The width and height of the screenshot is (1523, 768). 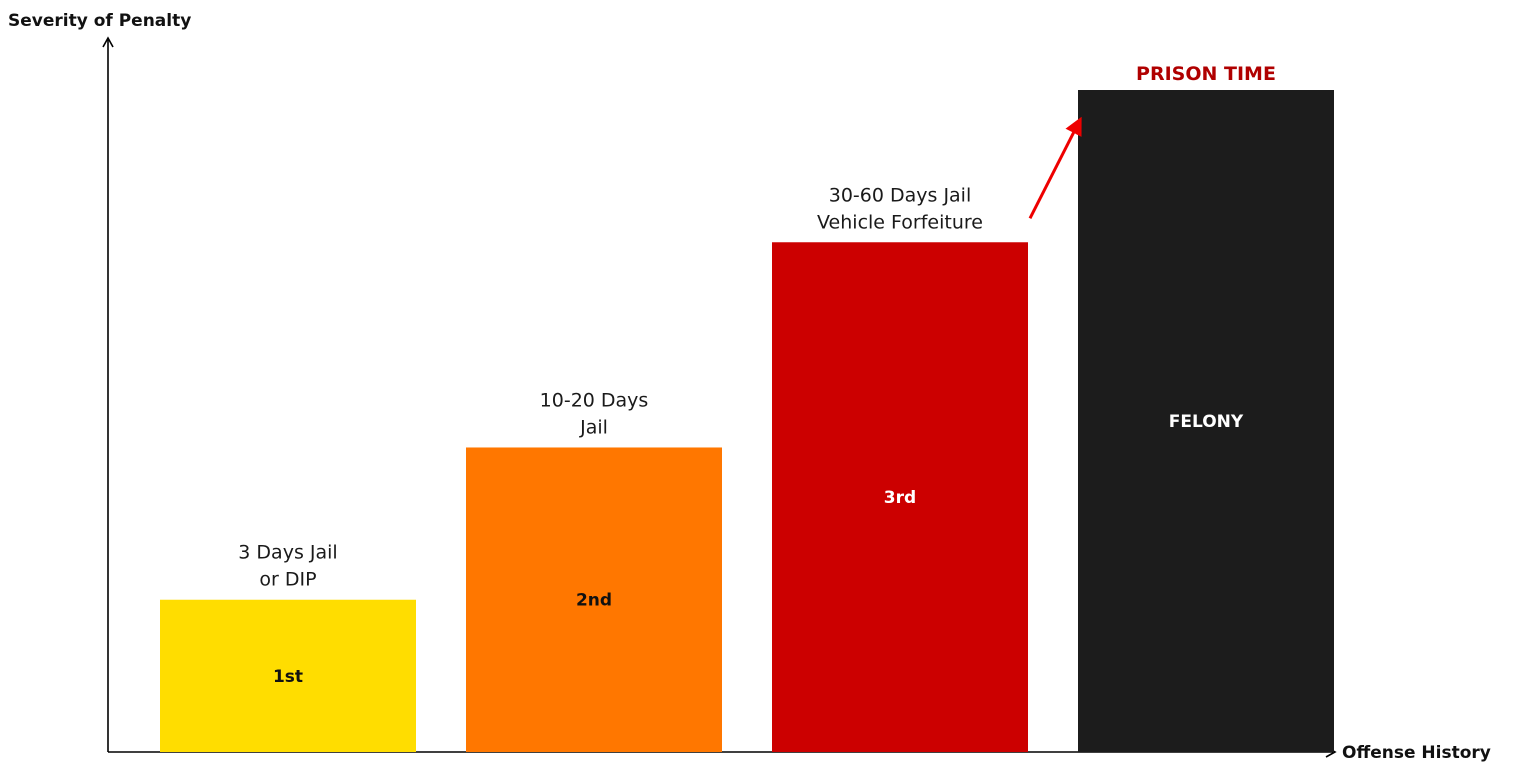 I want to click on bar-label-1st: 1st, so click(x=288, y=677).